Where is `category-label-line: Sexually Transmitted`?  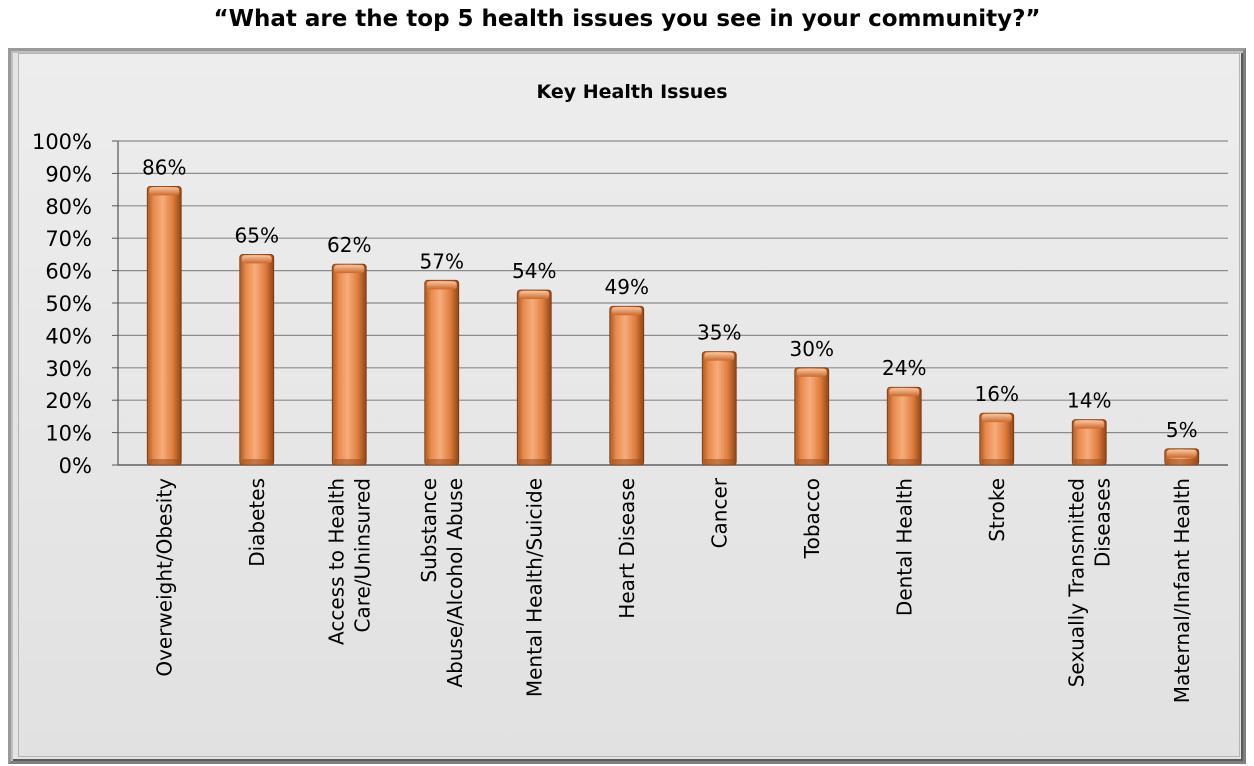 category-label-line: Sexually Transmitted is located at coordinates (1076, 582).